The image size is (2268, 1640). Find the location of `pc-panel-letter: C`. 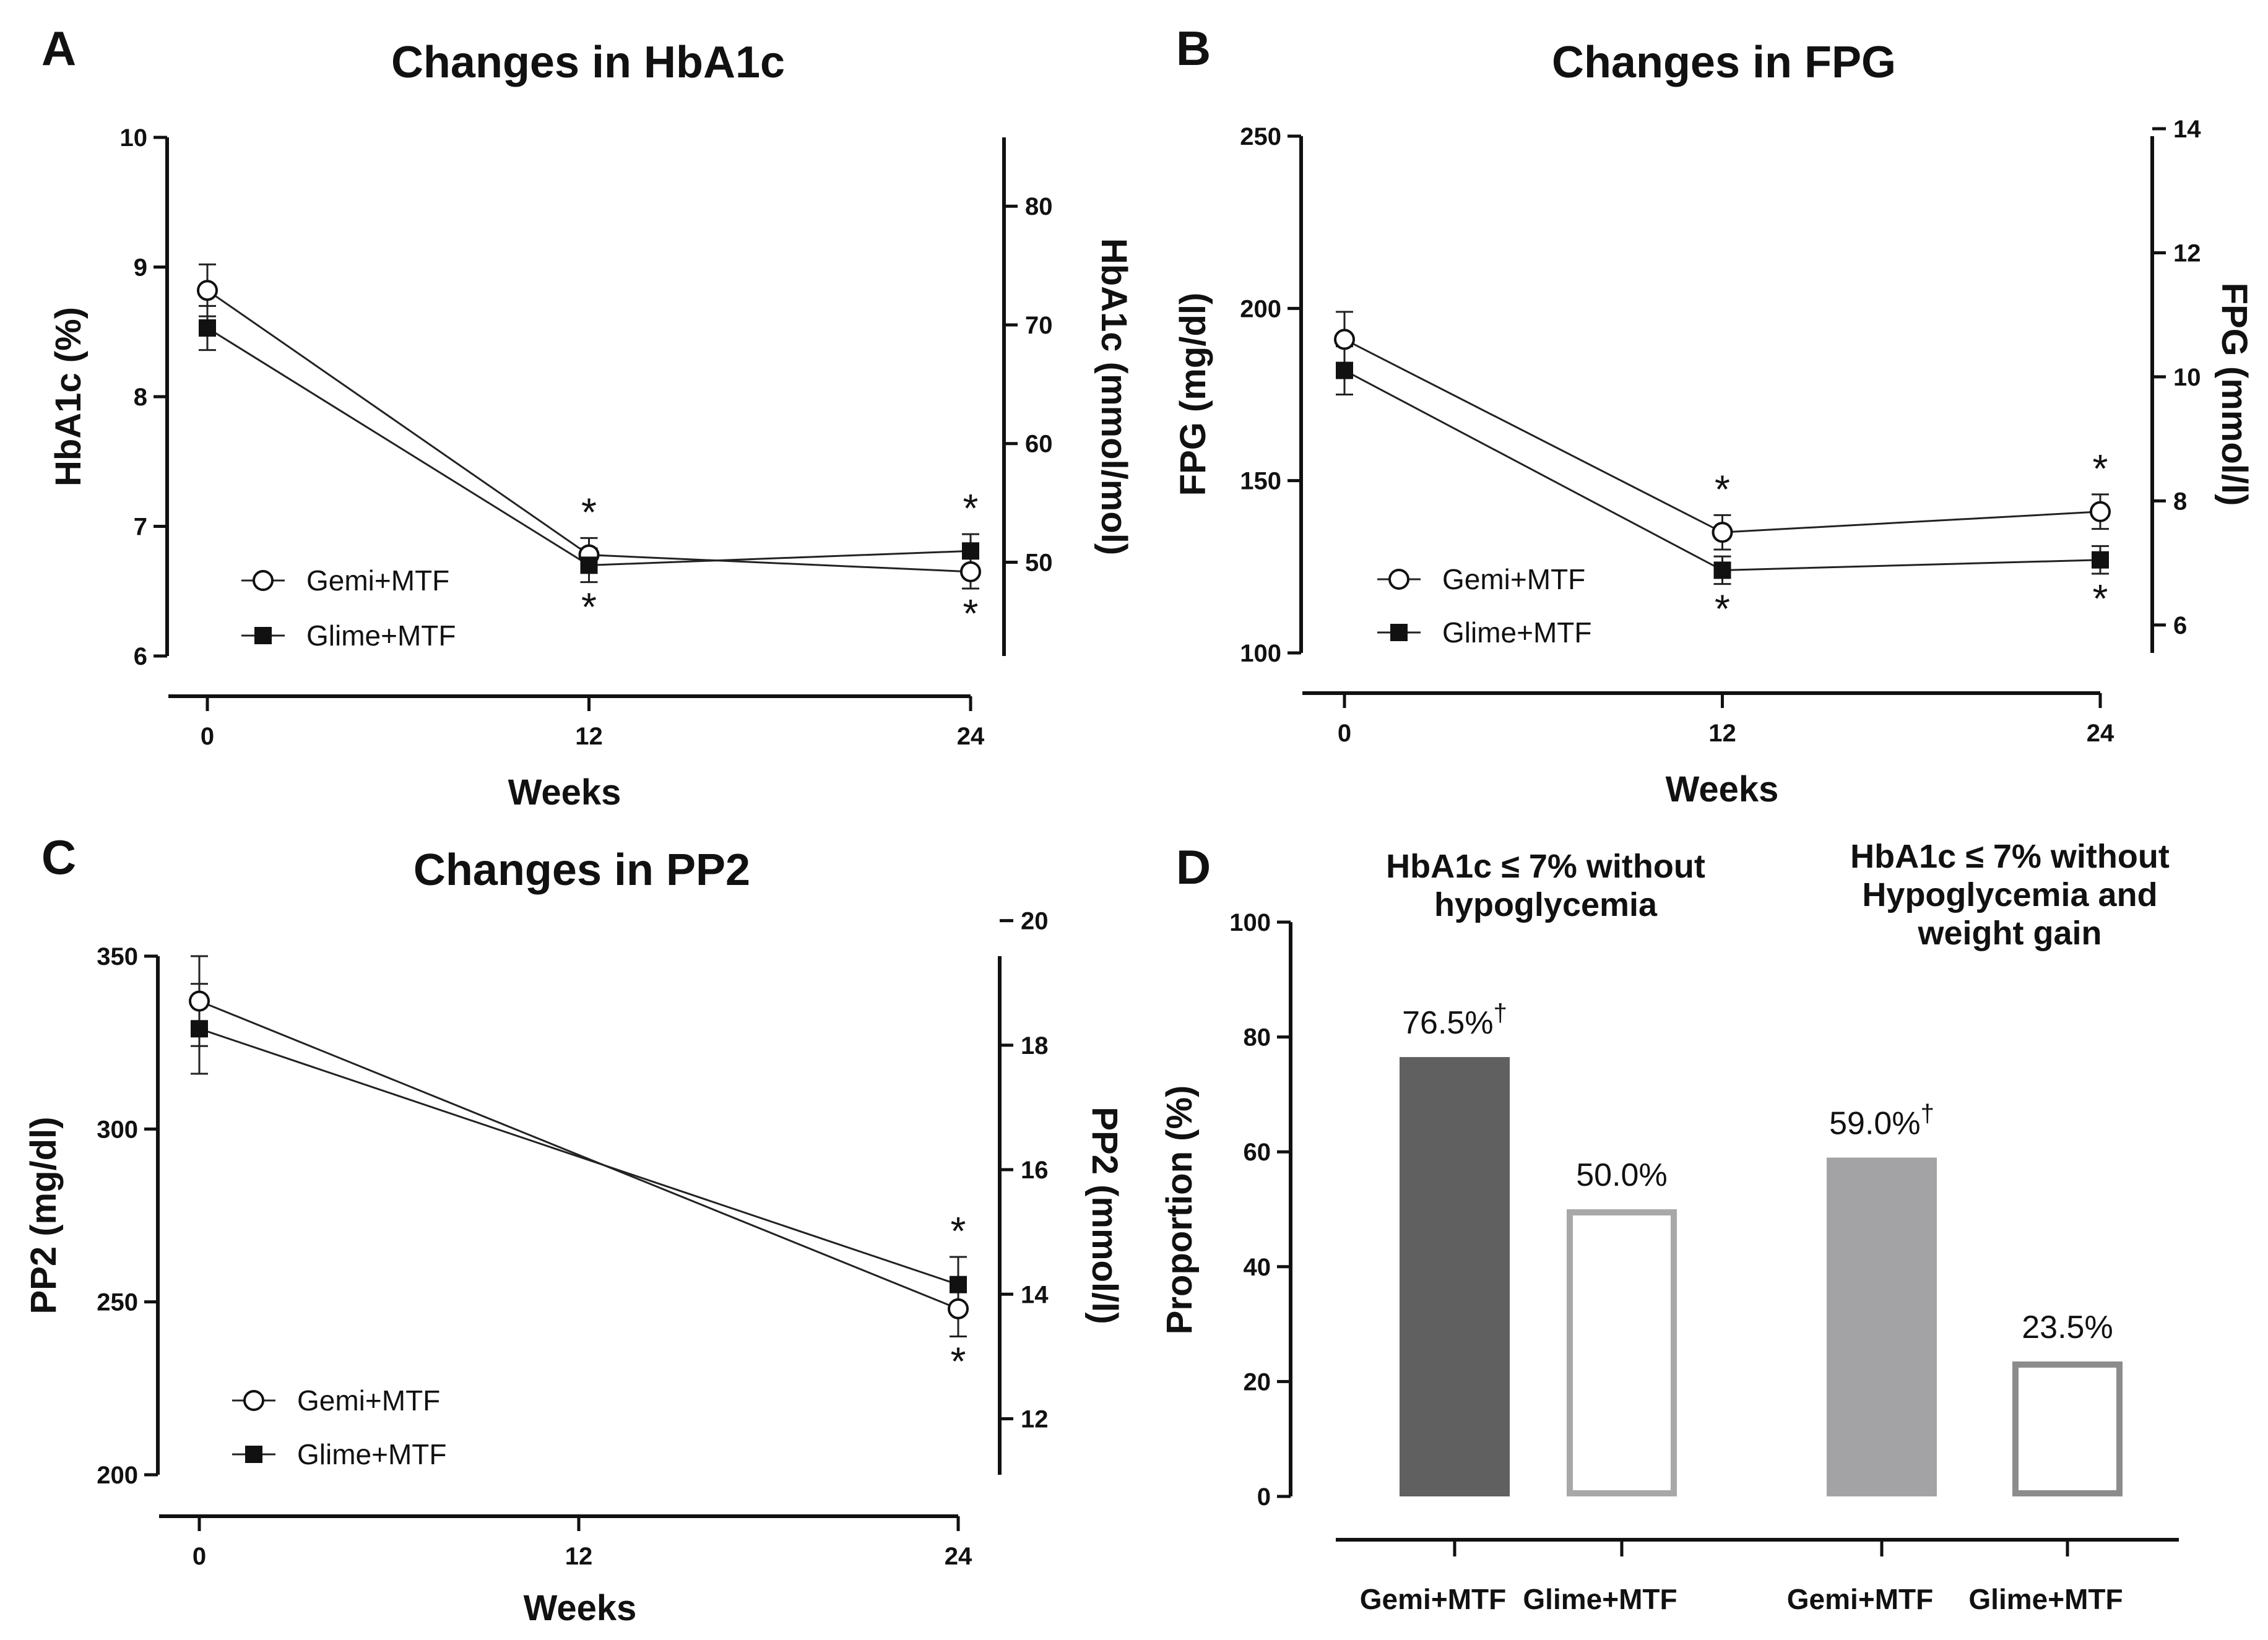

pc-panel-letter: C is located at coordinates (58, 857).